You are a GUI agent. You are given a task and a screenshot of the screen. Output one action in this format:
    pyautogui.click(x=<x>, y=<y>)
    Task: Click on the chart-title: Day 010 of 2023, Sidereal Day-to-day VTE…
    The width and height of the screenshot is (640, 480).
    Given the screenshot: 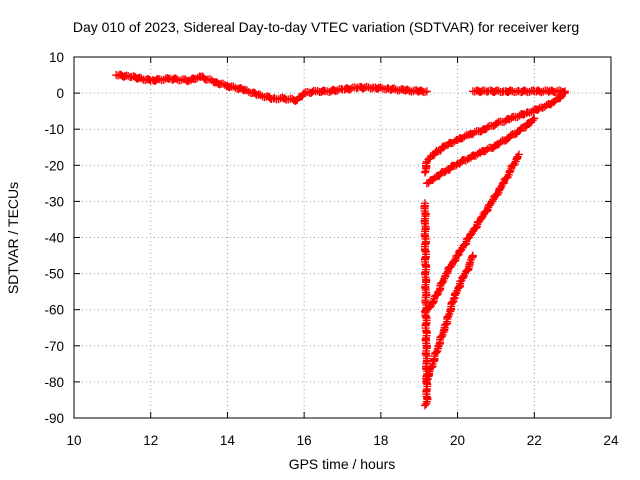 What is the action you would take?
    pyautogui.click(x=326, y=27)
    